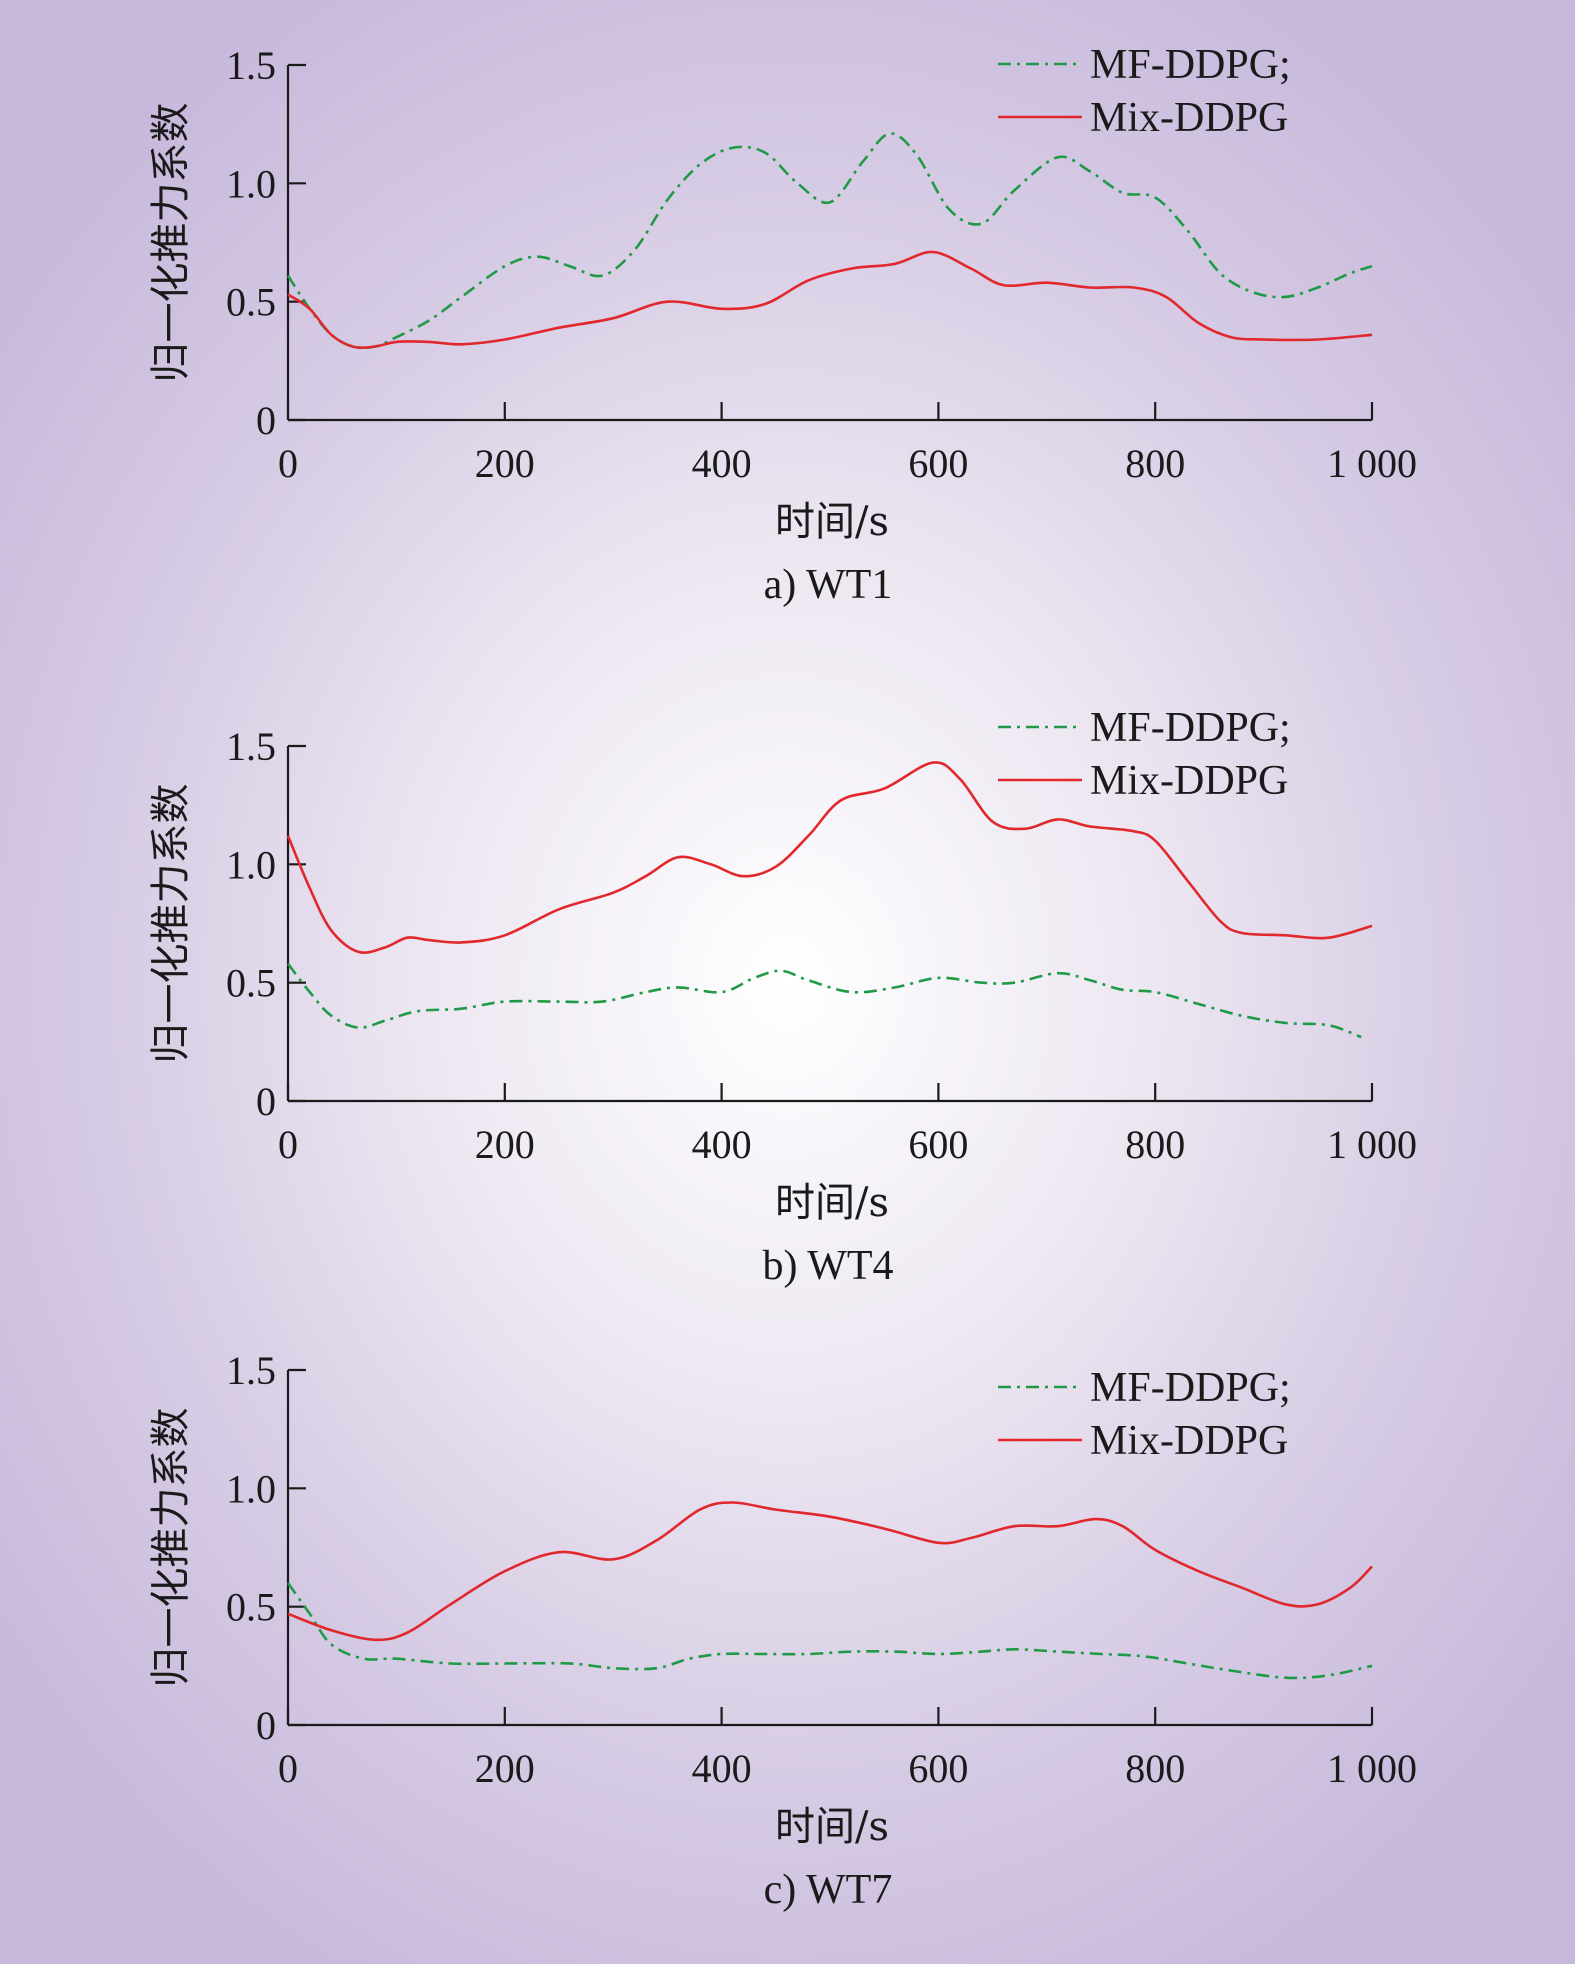  Describe the element at coordinates (938, 463) in the screenshot. I see `x-tick-label: 600` at that location.